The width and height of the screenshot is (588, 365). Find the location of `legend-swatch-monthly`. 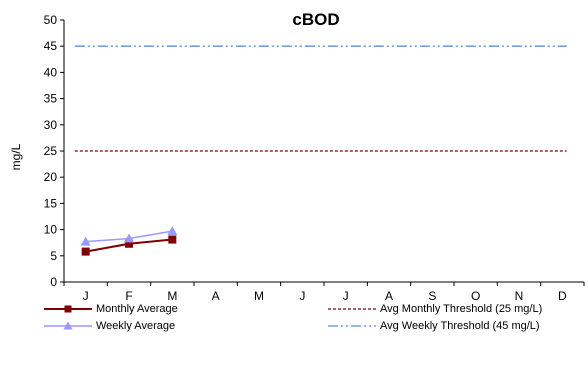

legend-swatch-monthly is located at coordinates (68, 309).